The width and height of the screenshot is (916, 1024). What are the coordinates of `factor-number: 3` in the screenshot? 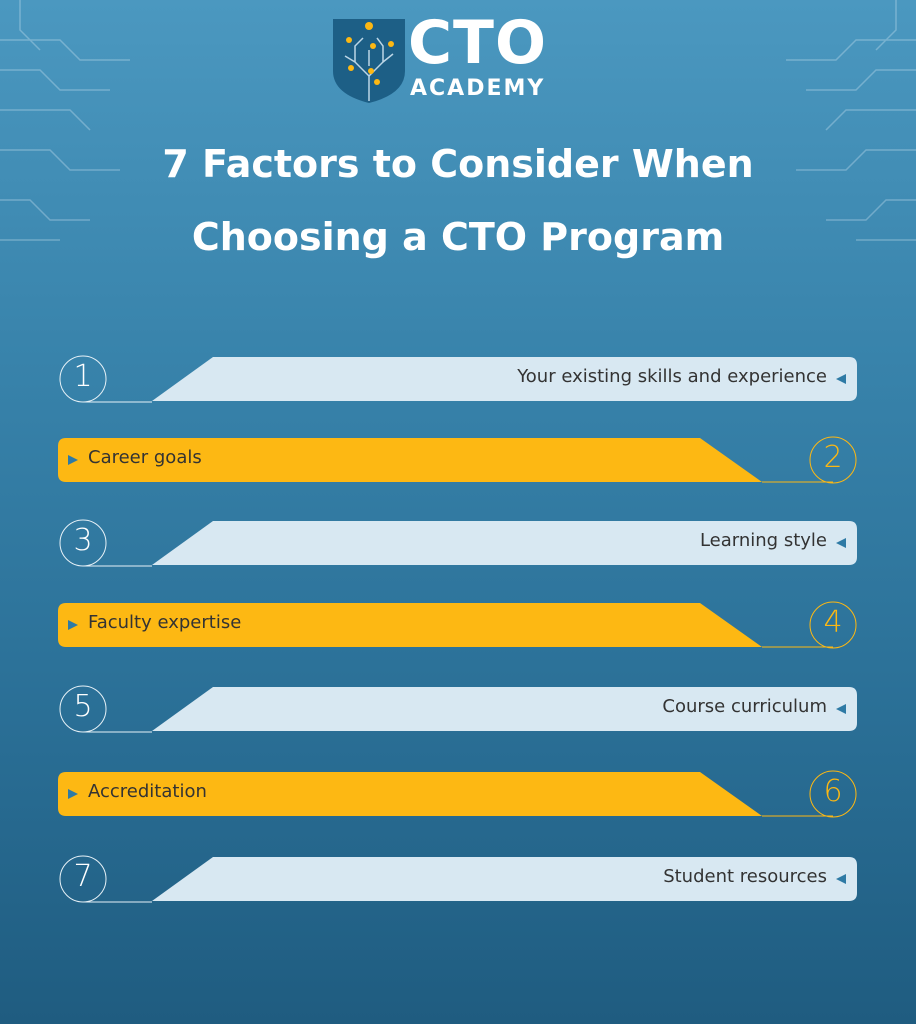 It's located at (83, 540).